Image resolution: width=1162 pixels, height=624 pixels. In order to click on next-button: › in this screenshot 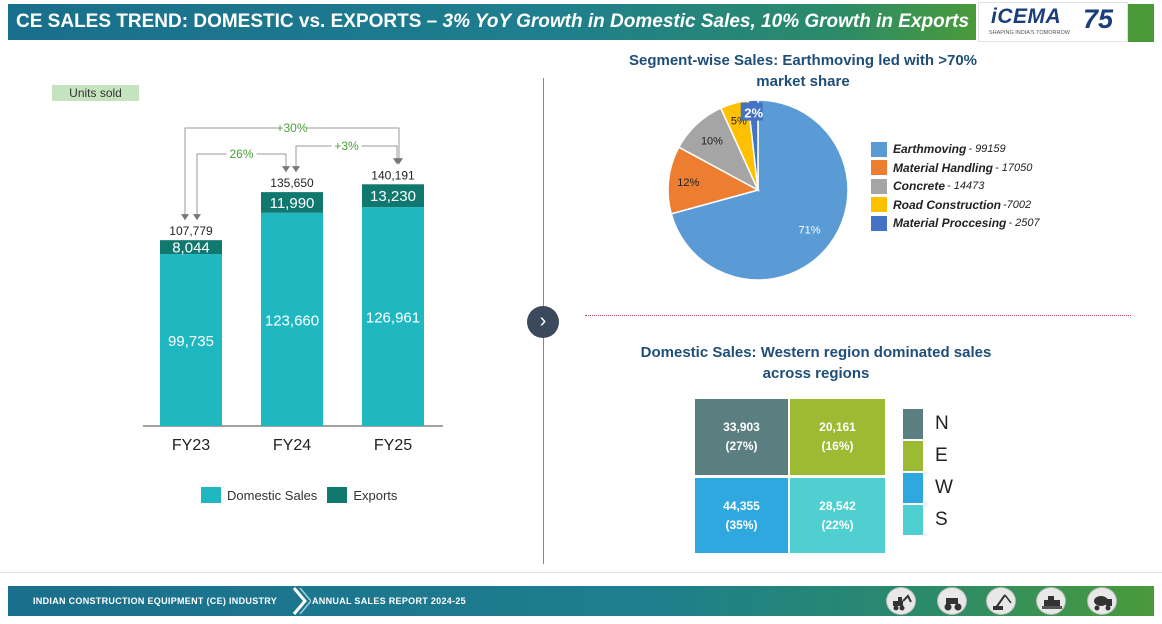, I will do `click(543, 322)`.